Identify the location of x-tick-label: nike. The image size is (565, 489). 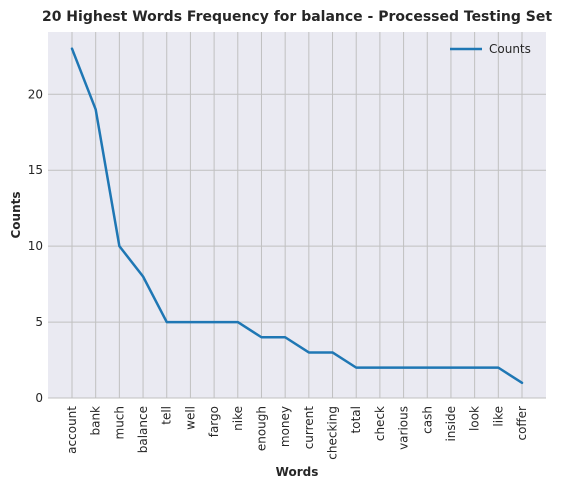
(238, 418).